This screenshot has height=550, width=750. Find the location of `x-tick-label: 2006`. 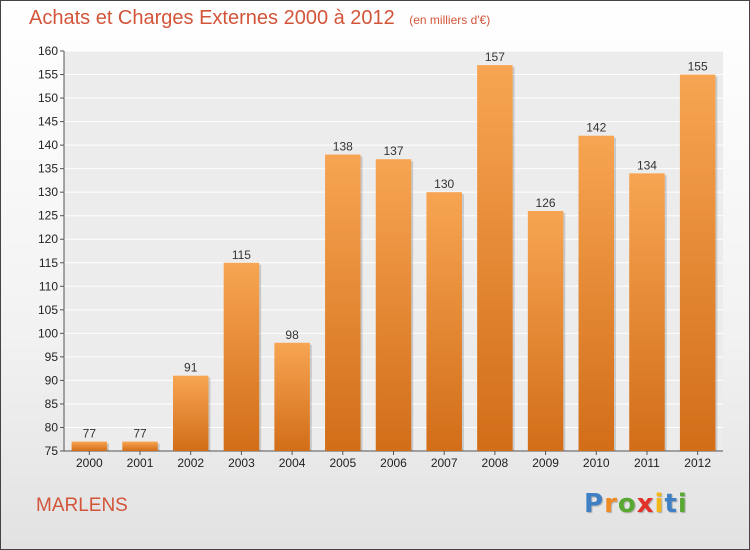

x-tick-label: 2006 is located at coordinates (393, 463).